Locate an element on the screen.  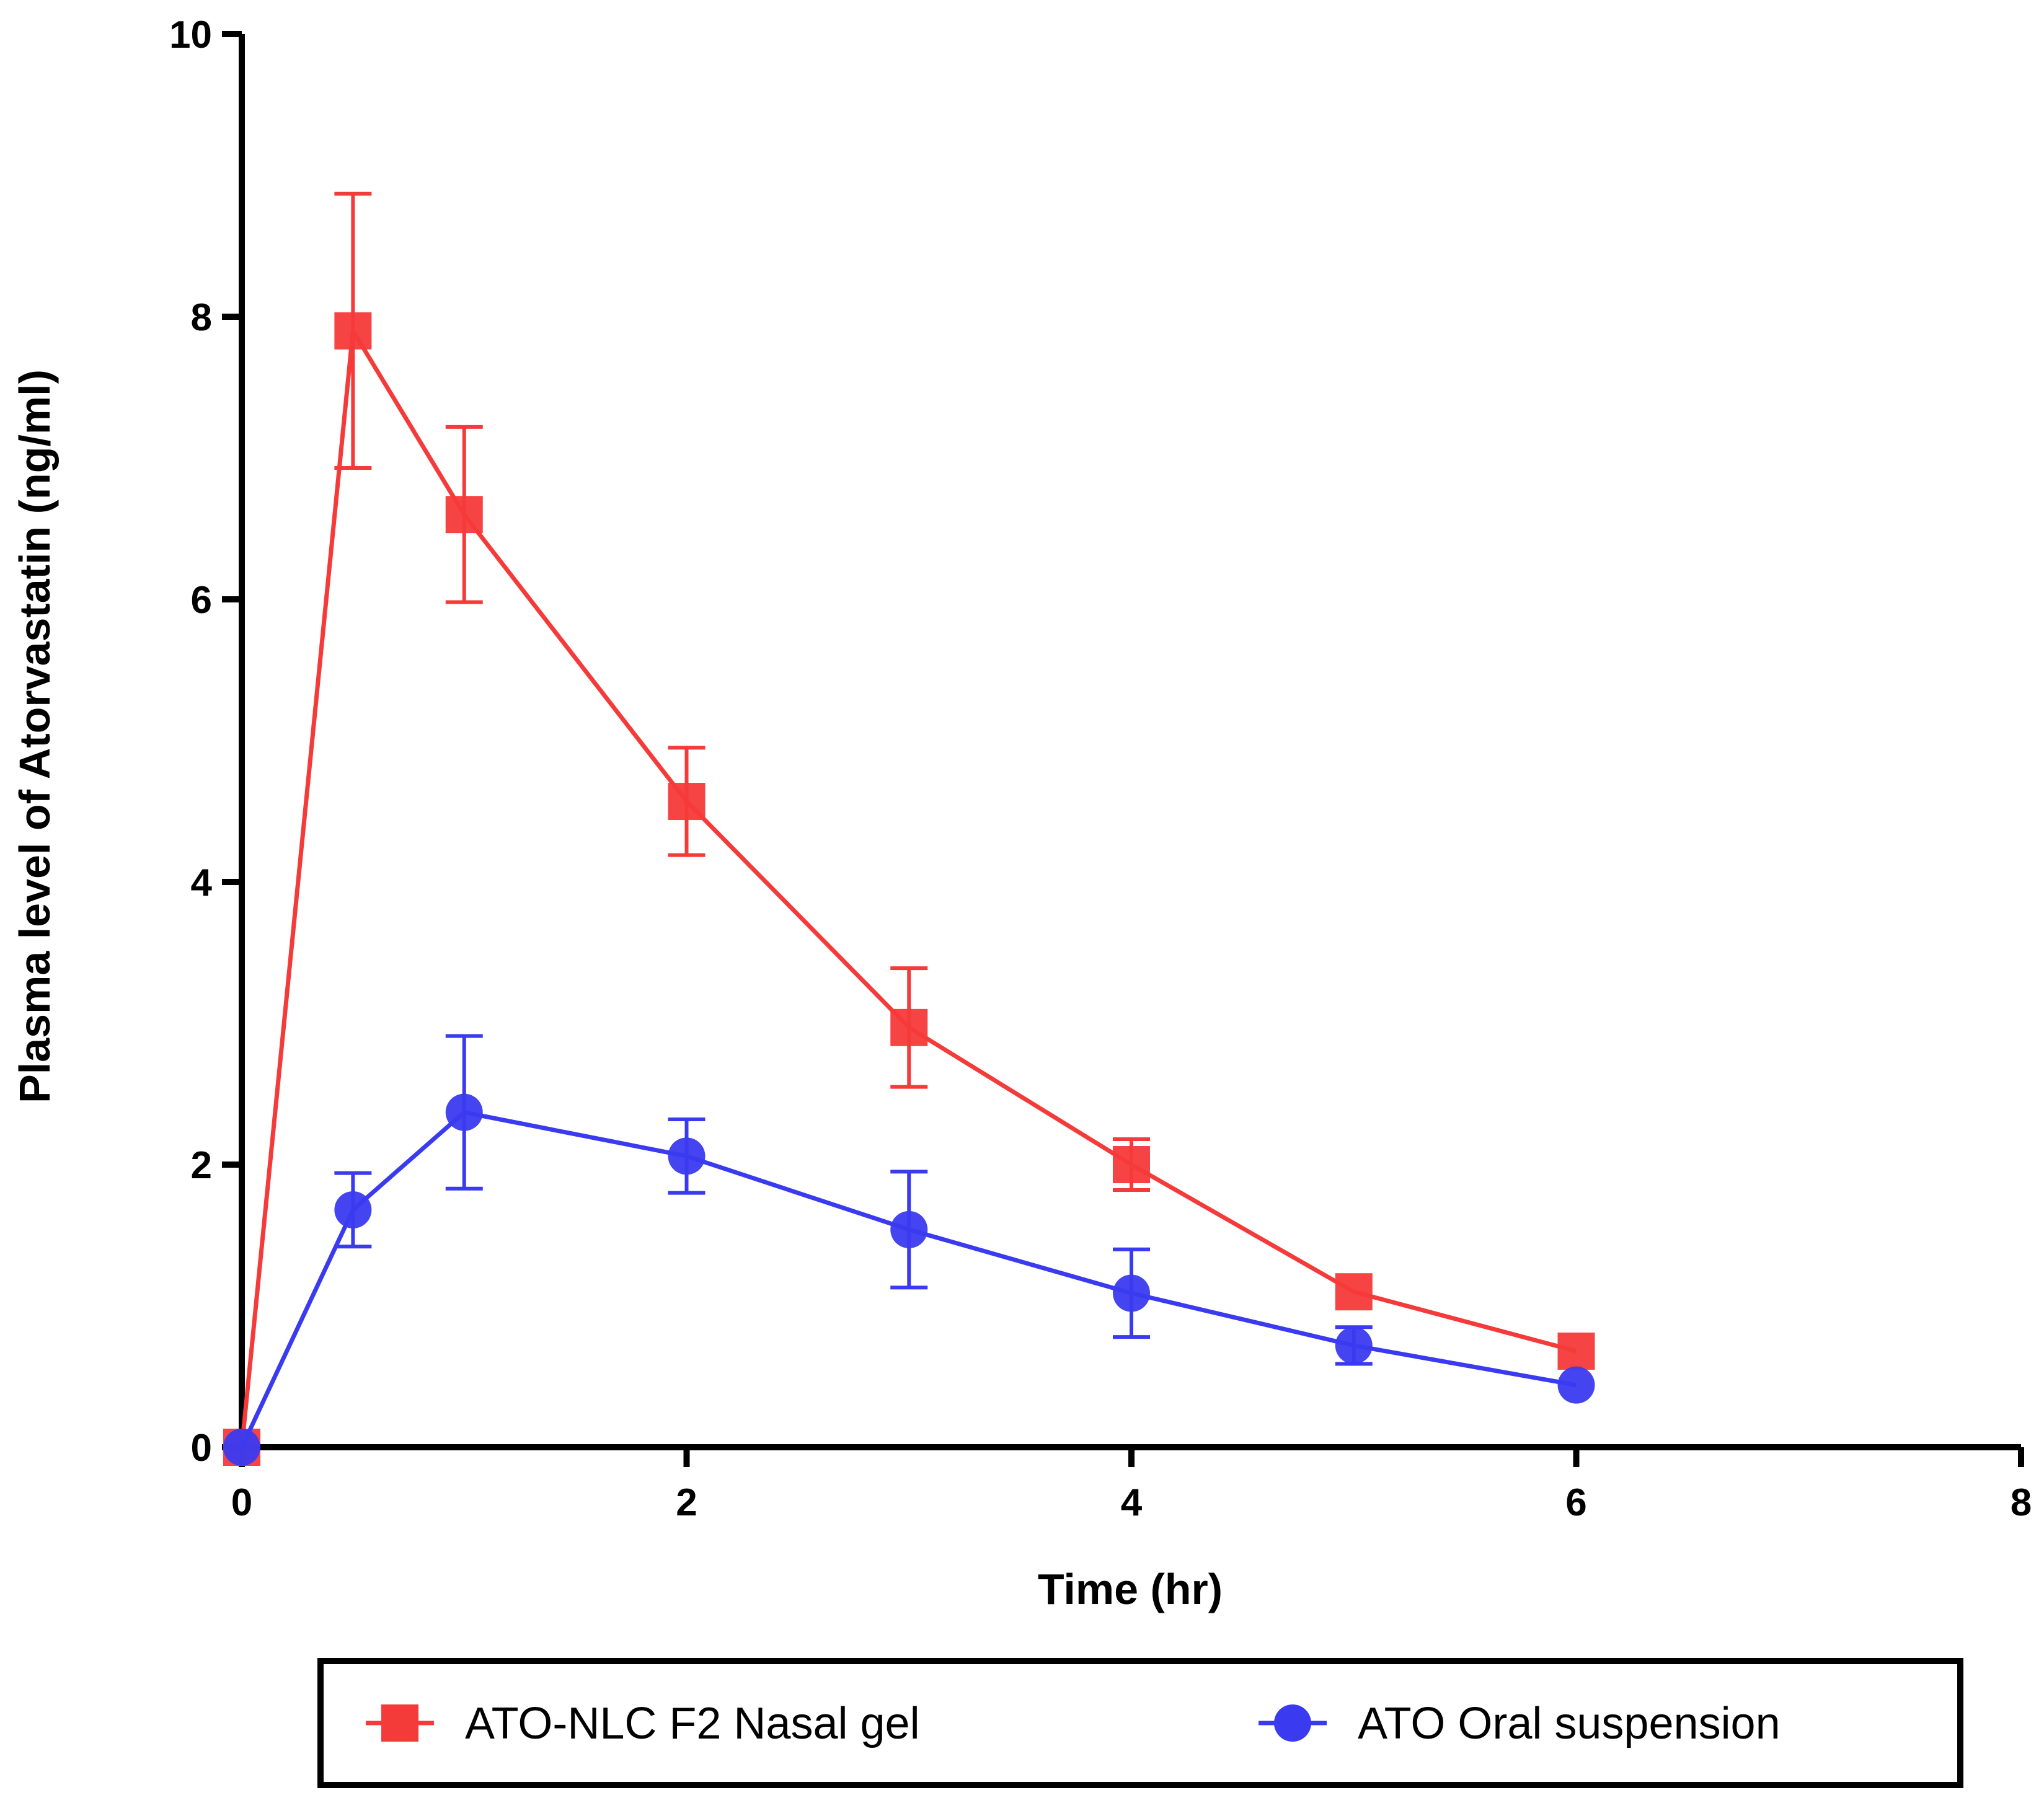
legend: ATO-NLC F2 Nasal gel ATO Oral suspension is located at coordinates (1140, 1723).